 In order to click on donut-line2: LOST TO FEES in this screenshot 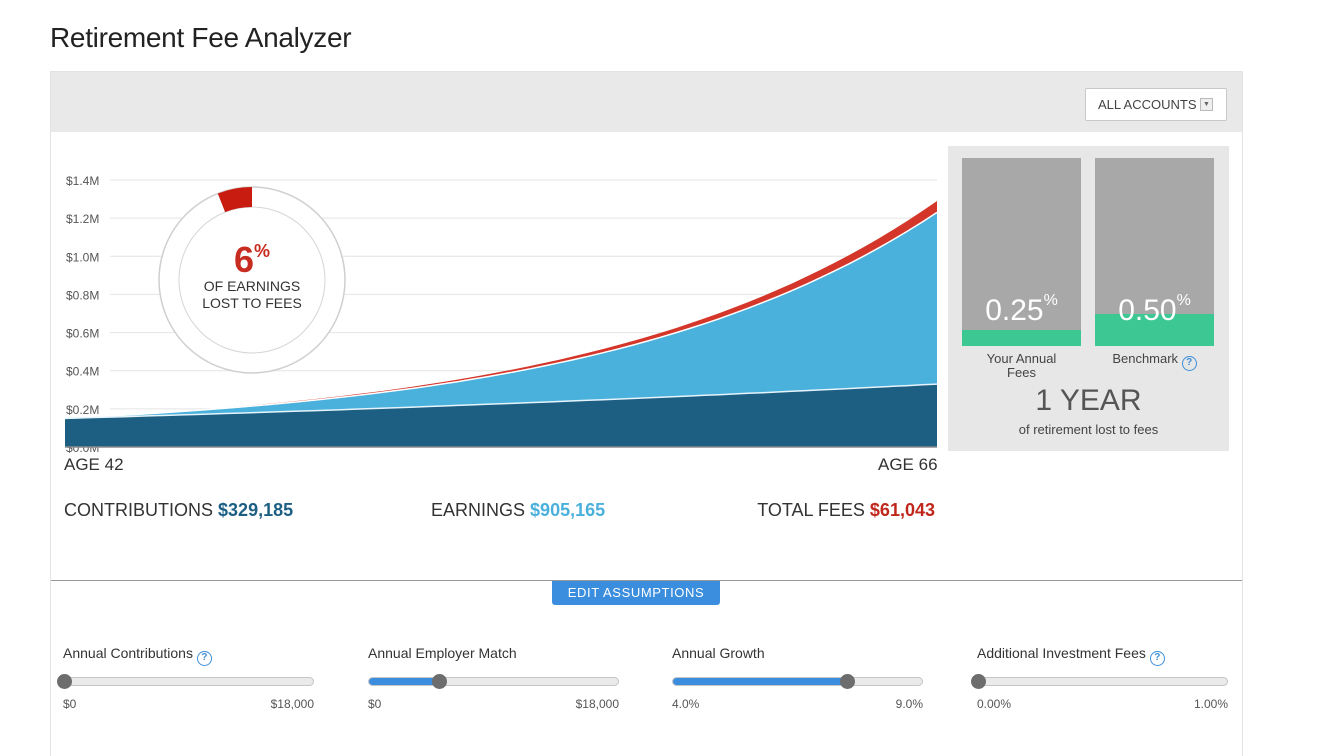, I will do `click(252, 303)`.